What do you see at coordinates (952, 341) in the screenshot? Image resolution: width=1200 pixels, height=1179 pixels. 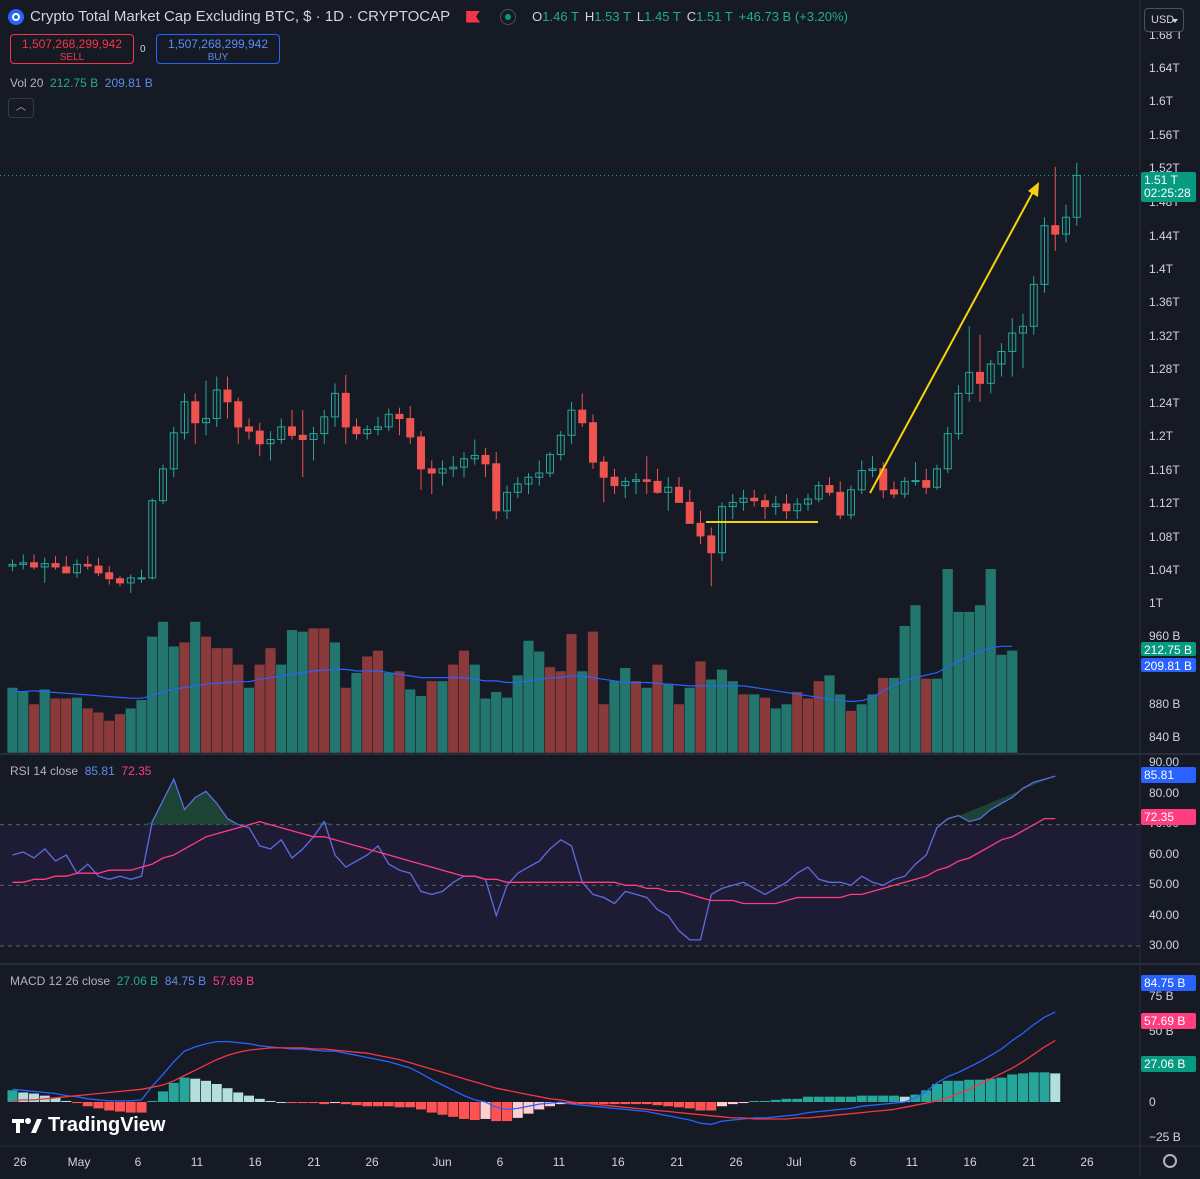 I see `trend-arrow-line` at bounding box center [952, 341].